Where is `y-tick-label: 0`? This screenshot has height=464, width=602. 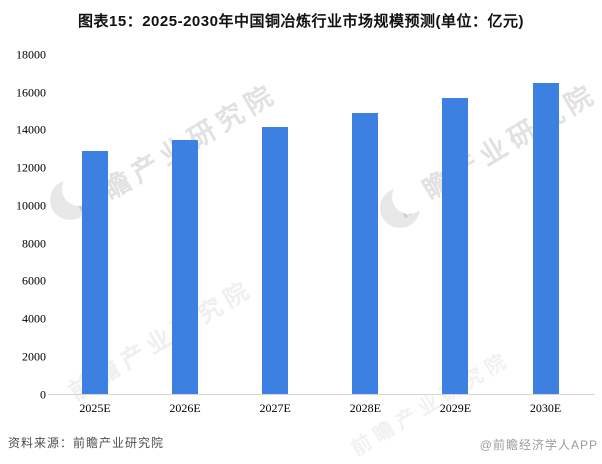 y-tick-label: 0 is located at coordinates (43, 394).